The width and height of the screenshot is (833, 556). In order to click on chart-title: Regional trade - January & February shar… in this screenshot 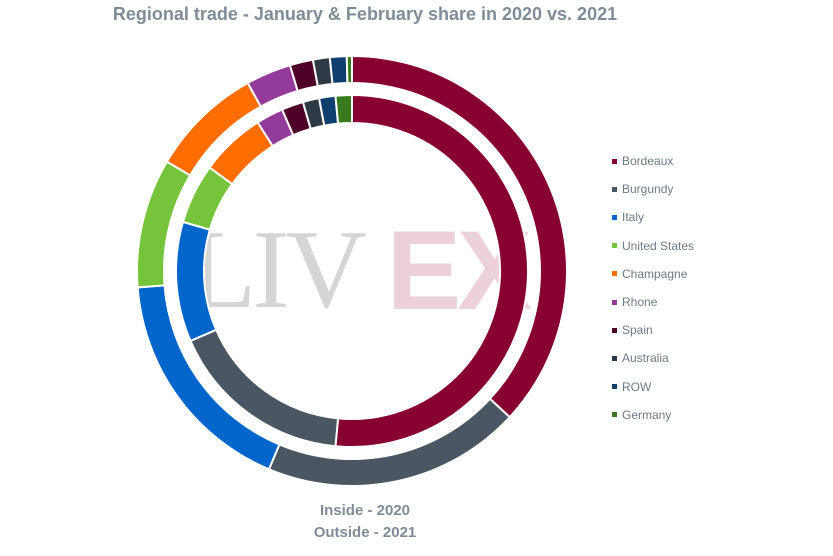, I will do `click(365, 14)`.